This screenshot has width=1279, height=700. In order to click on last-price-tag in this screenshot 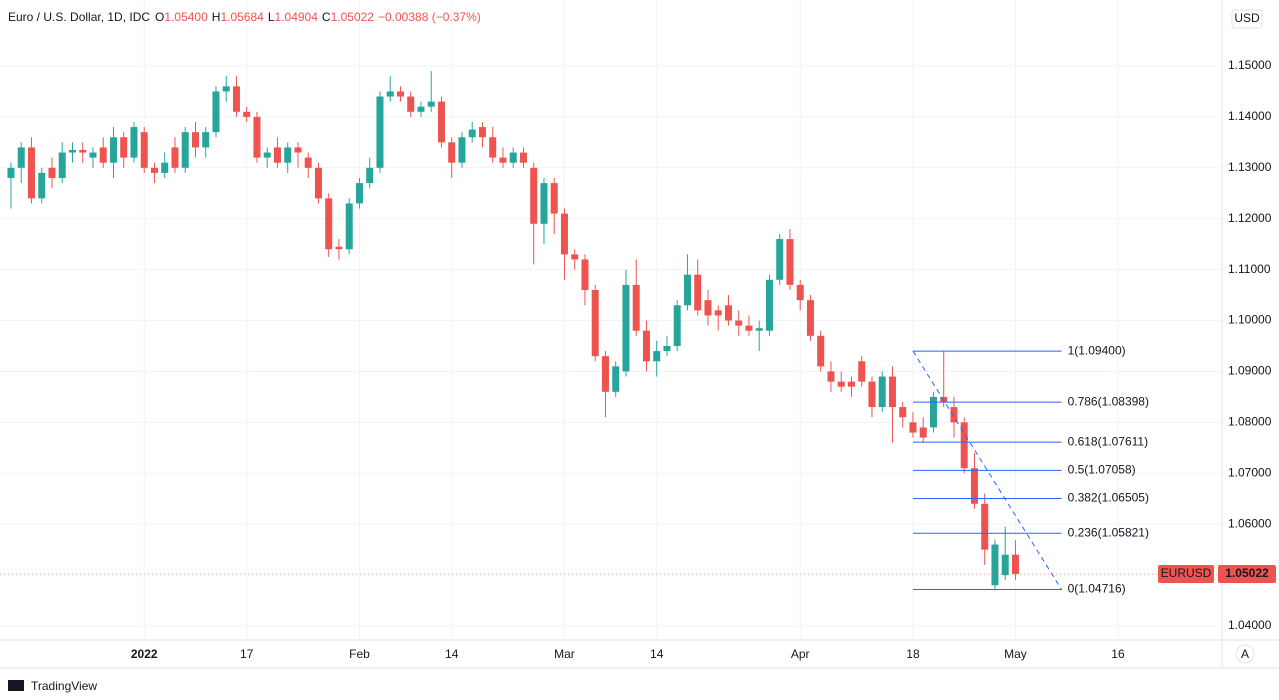, I will do `click(1247, 573)`.